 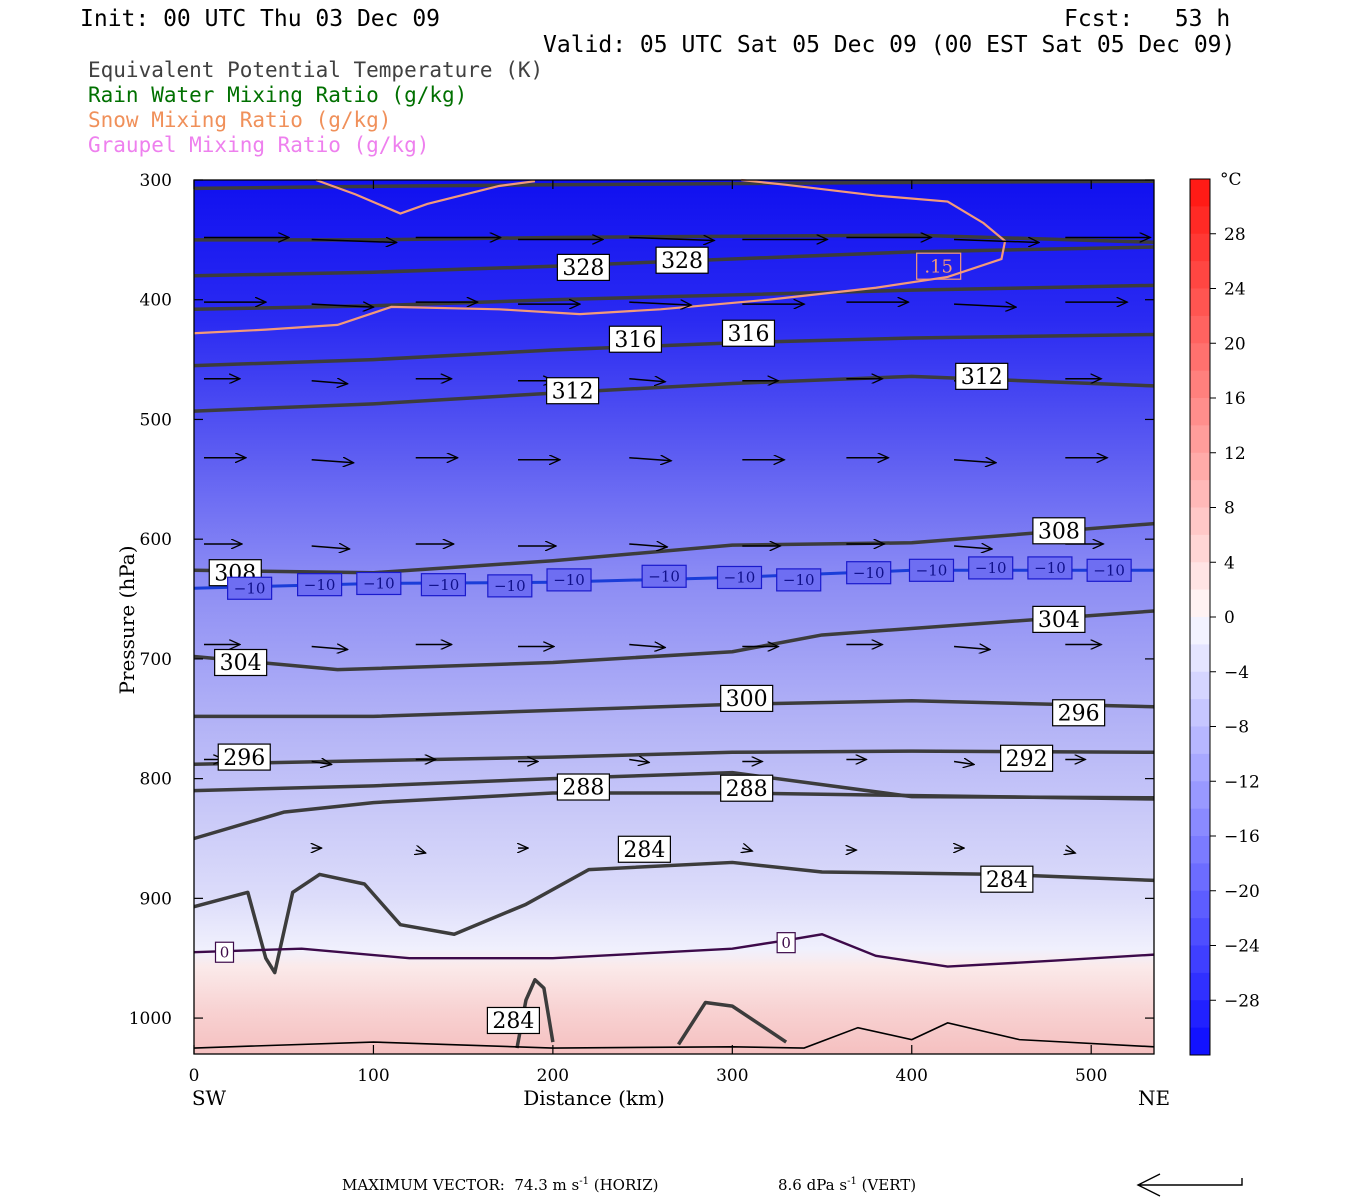 What do you see at coordinates (1235, 235) in the screenshot?
I see `colorbar-tick-label: 28` at bounding box center [1235, 235].